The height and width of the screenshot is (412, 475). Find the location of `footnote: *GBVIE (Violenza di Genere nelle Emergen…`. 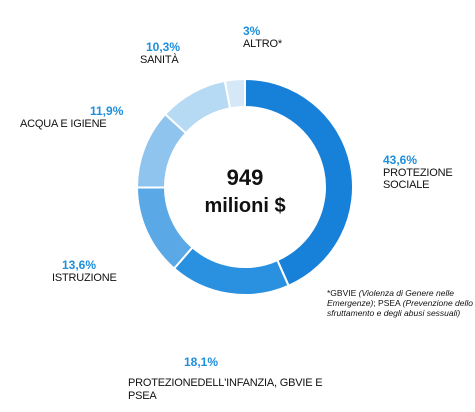

footnote: *GBVIE (Violenza di Genere nelle Emergen… is located at coordinates (401, 303).